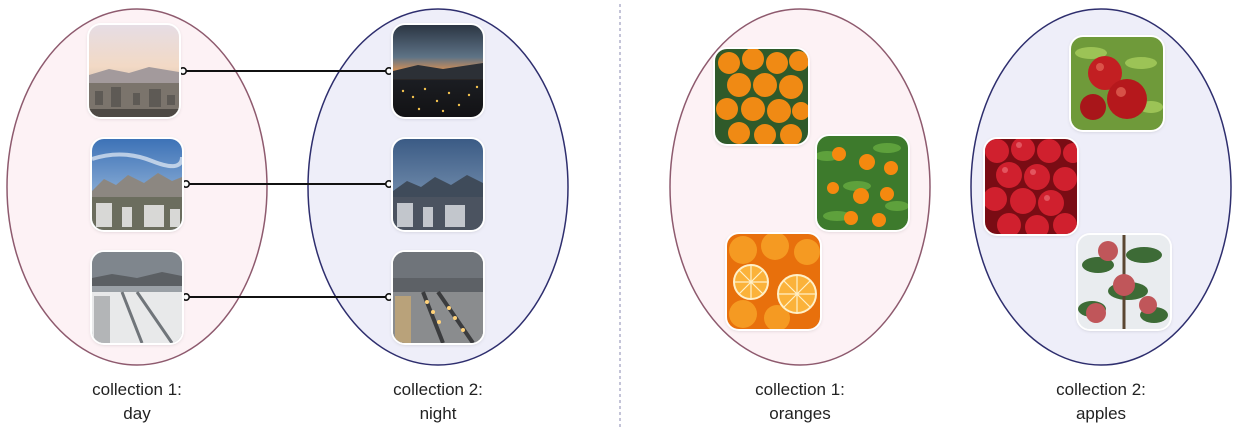 Image resolution: width=1240 pixels, height=430 pixels. I want to click on oranges-sliced-image, so click(773, 281).